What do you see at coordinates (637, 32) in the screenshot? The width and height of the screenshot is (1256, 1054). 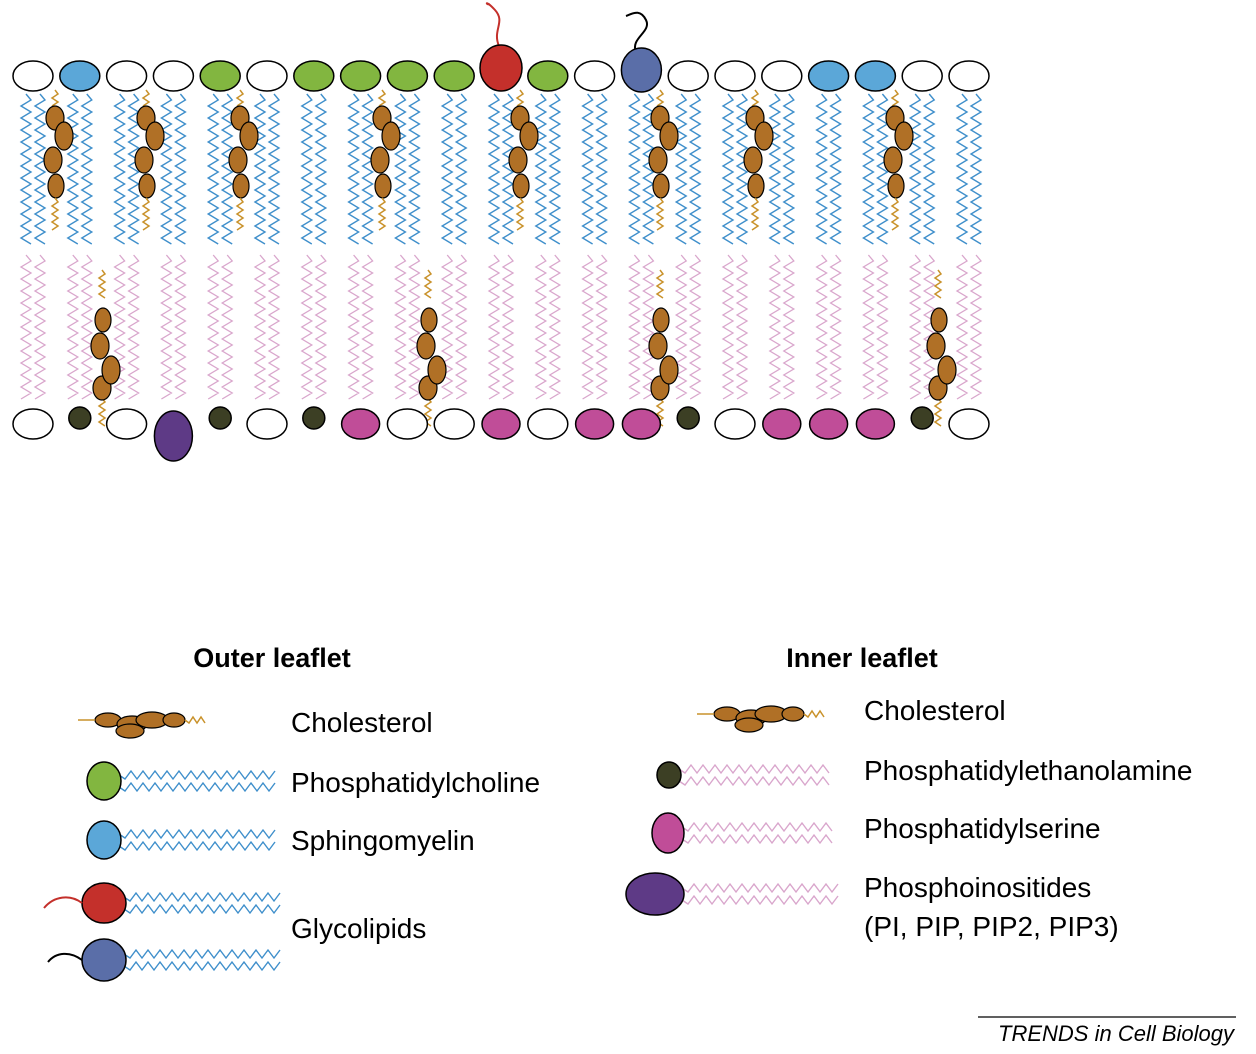 I see `glycolipid-sugar-chain` at bounding box center [637, 32].